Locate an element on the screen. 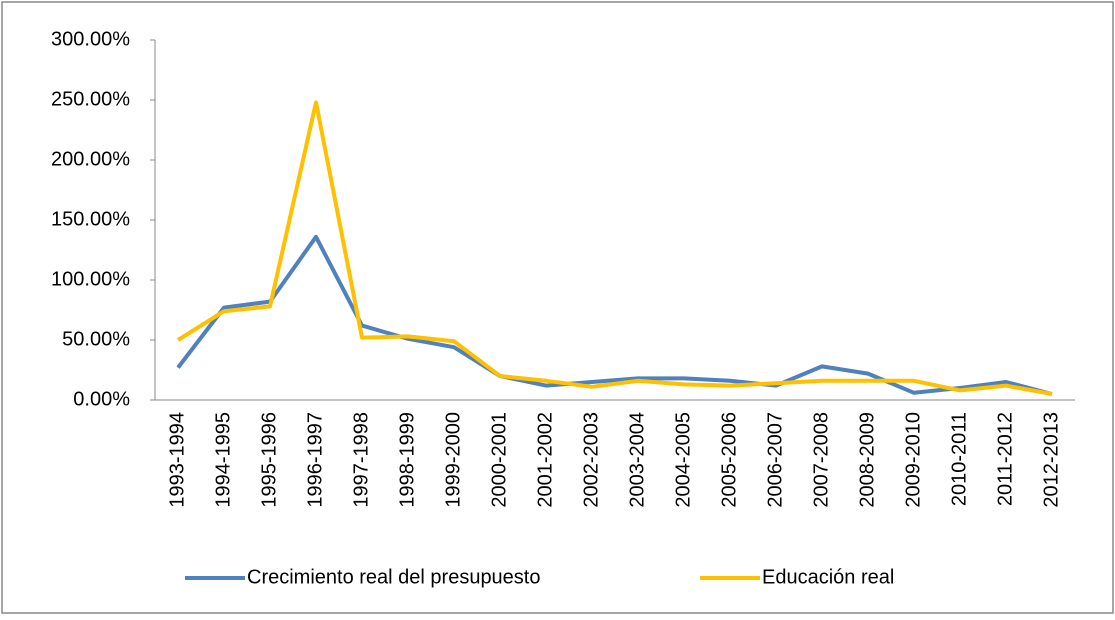  x-tick-label: 2010-2011 is located at coordinates (959, 459).